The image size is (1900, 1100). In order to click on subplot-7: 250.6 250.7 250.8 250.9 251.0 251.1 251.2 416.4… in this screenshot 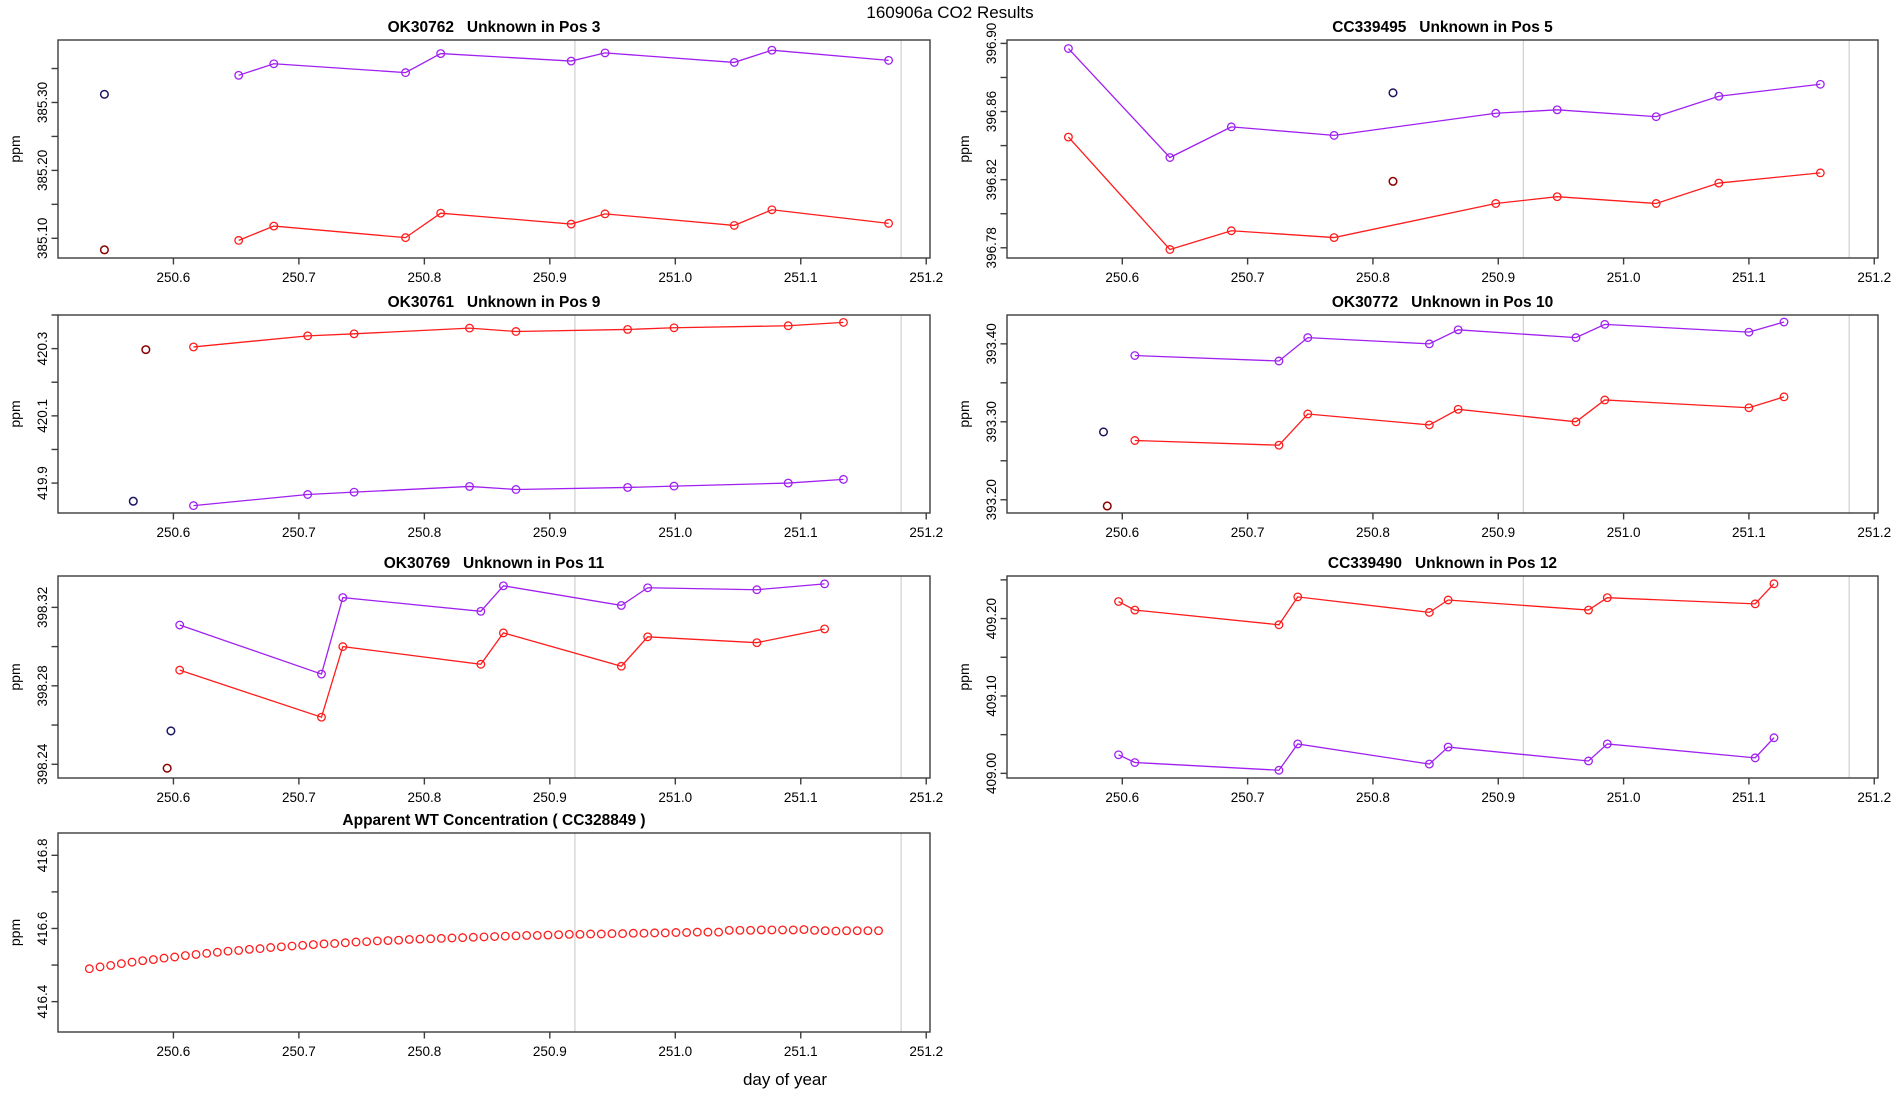, I will do `click(475, 935)`.